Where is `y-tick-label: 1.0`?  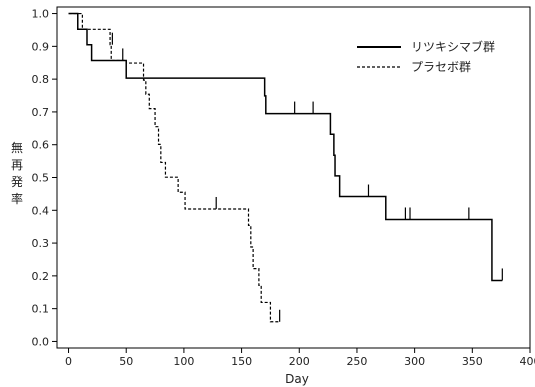 y-tick-label: 1.0 is located at coordinates (41, 14).